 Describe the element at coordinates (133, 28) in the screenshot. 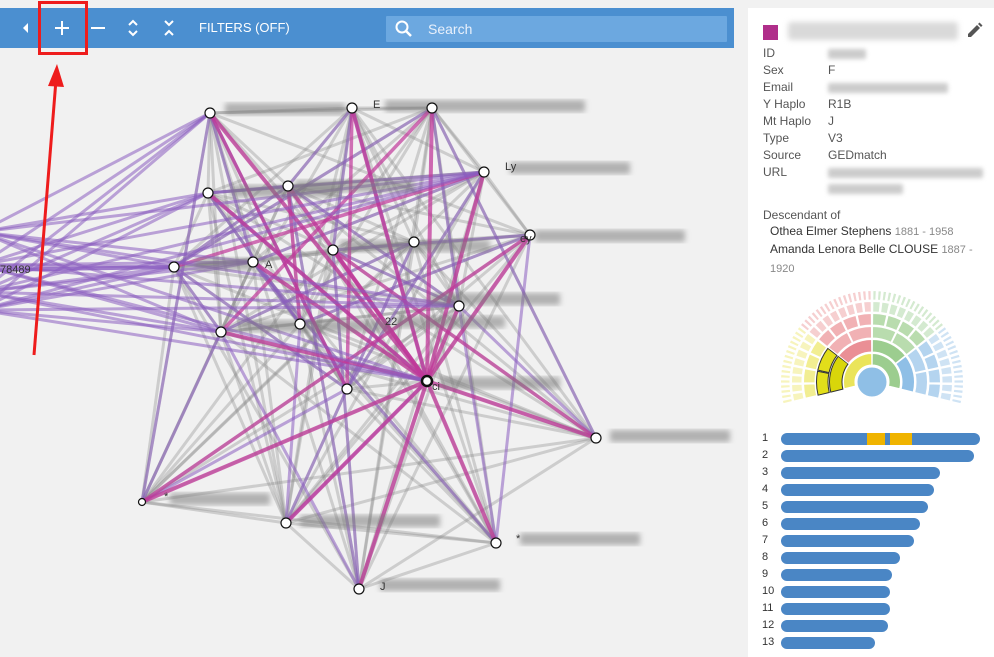

I see `expand-button` at that location.